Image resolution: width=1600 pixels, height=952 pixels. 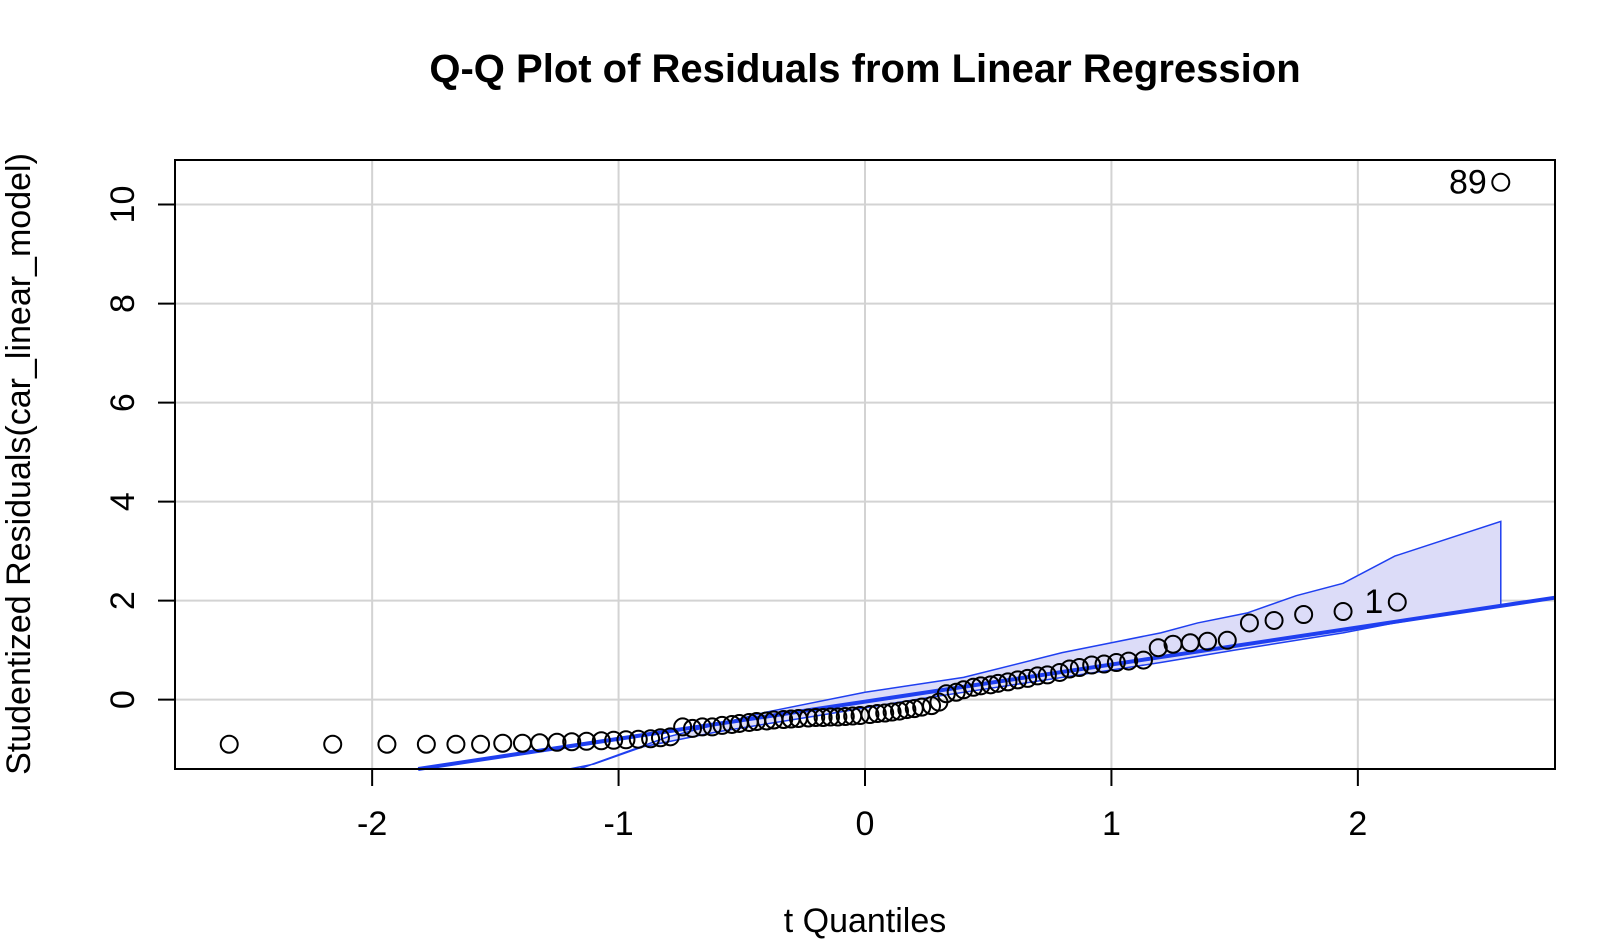 I want to click on x-tick-label: -2, so click(x=372, y=824).